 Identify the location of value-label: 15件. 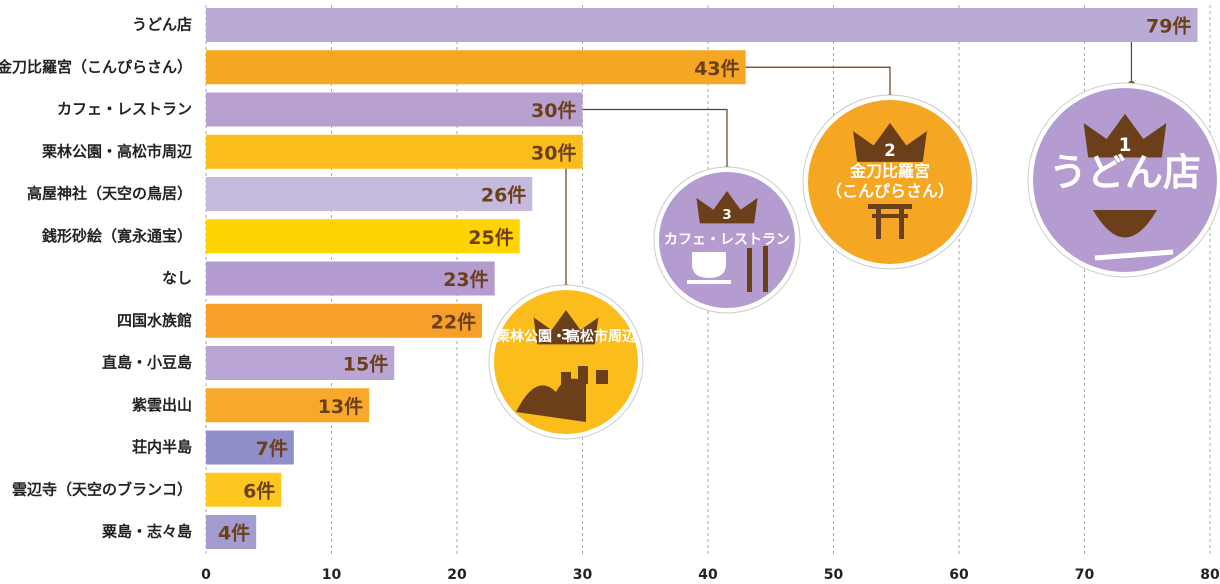
(365, 364).